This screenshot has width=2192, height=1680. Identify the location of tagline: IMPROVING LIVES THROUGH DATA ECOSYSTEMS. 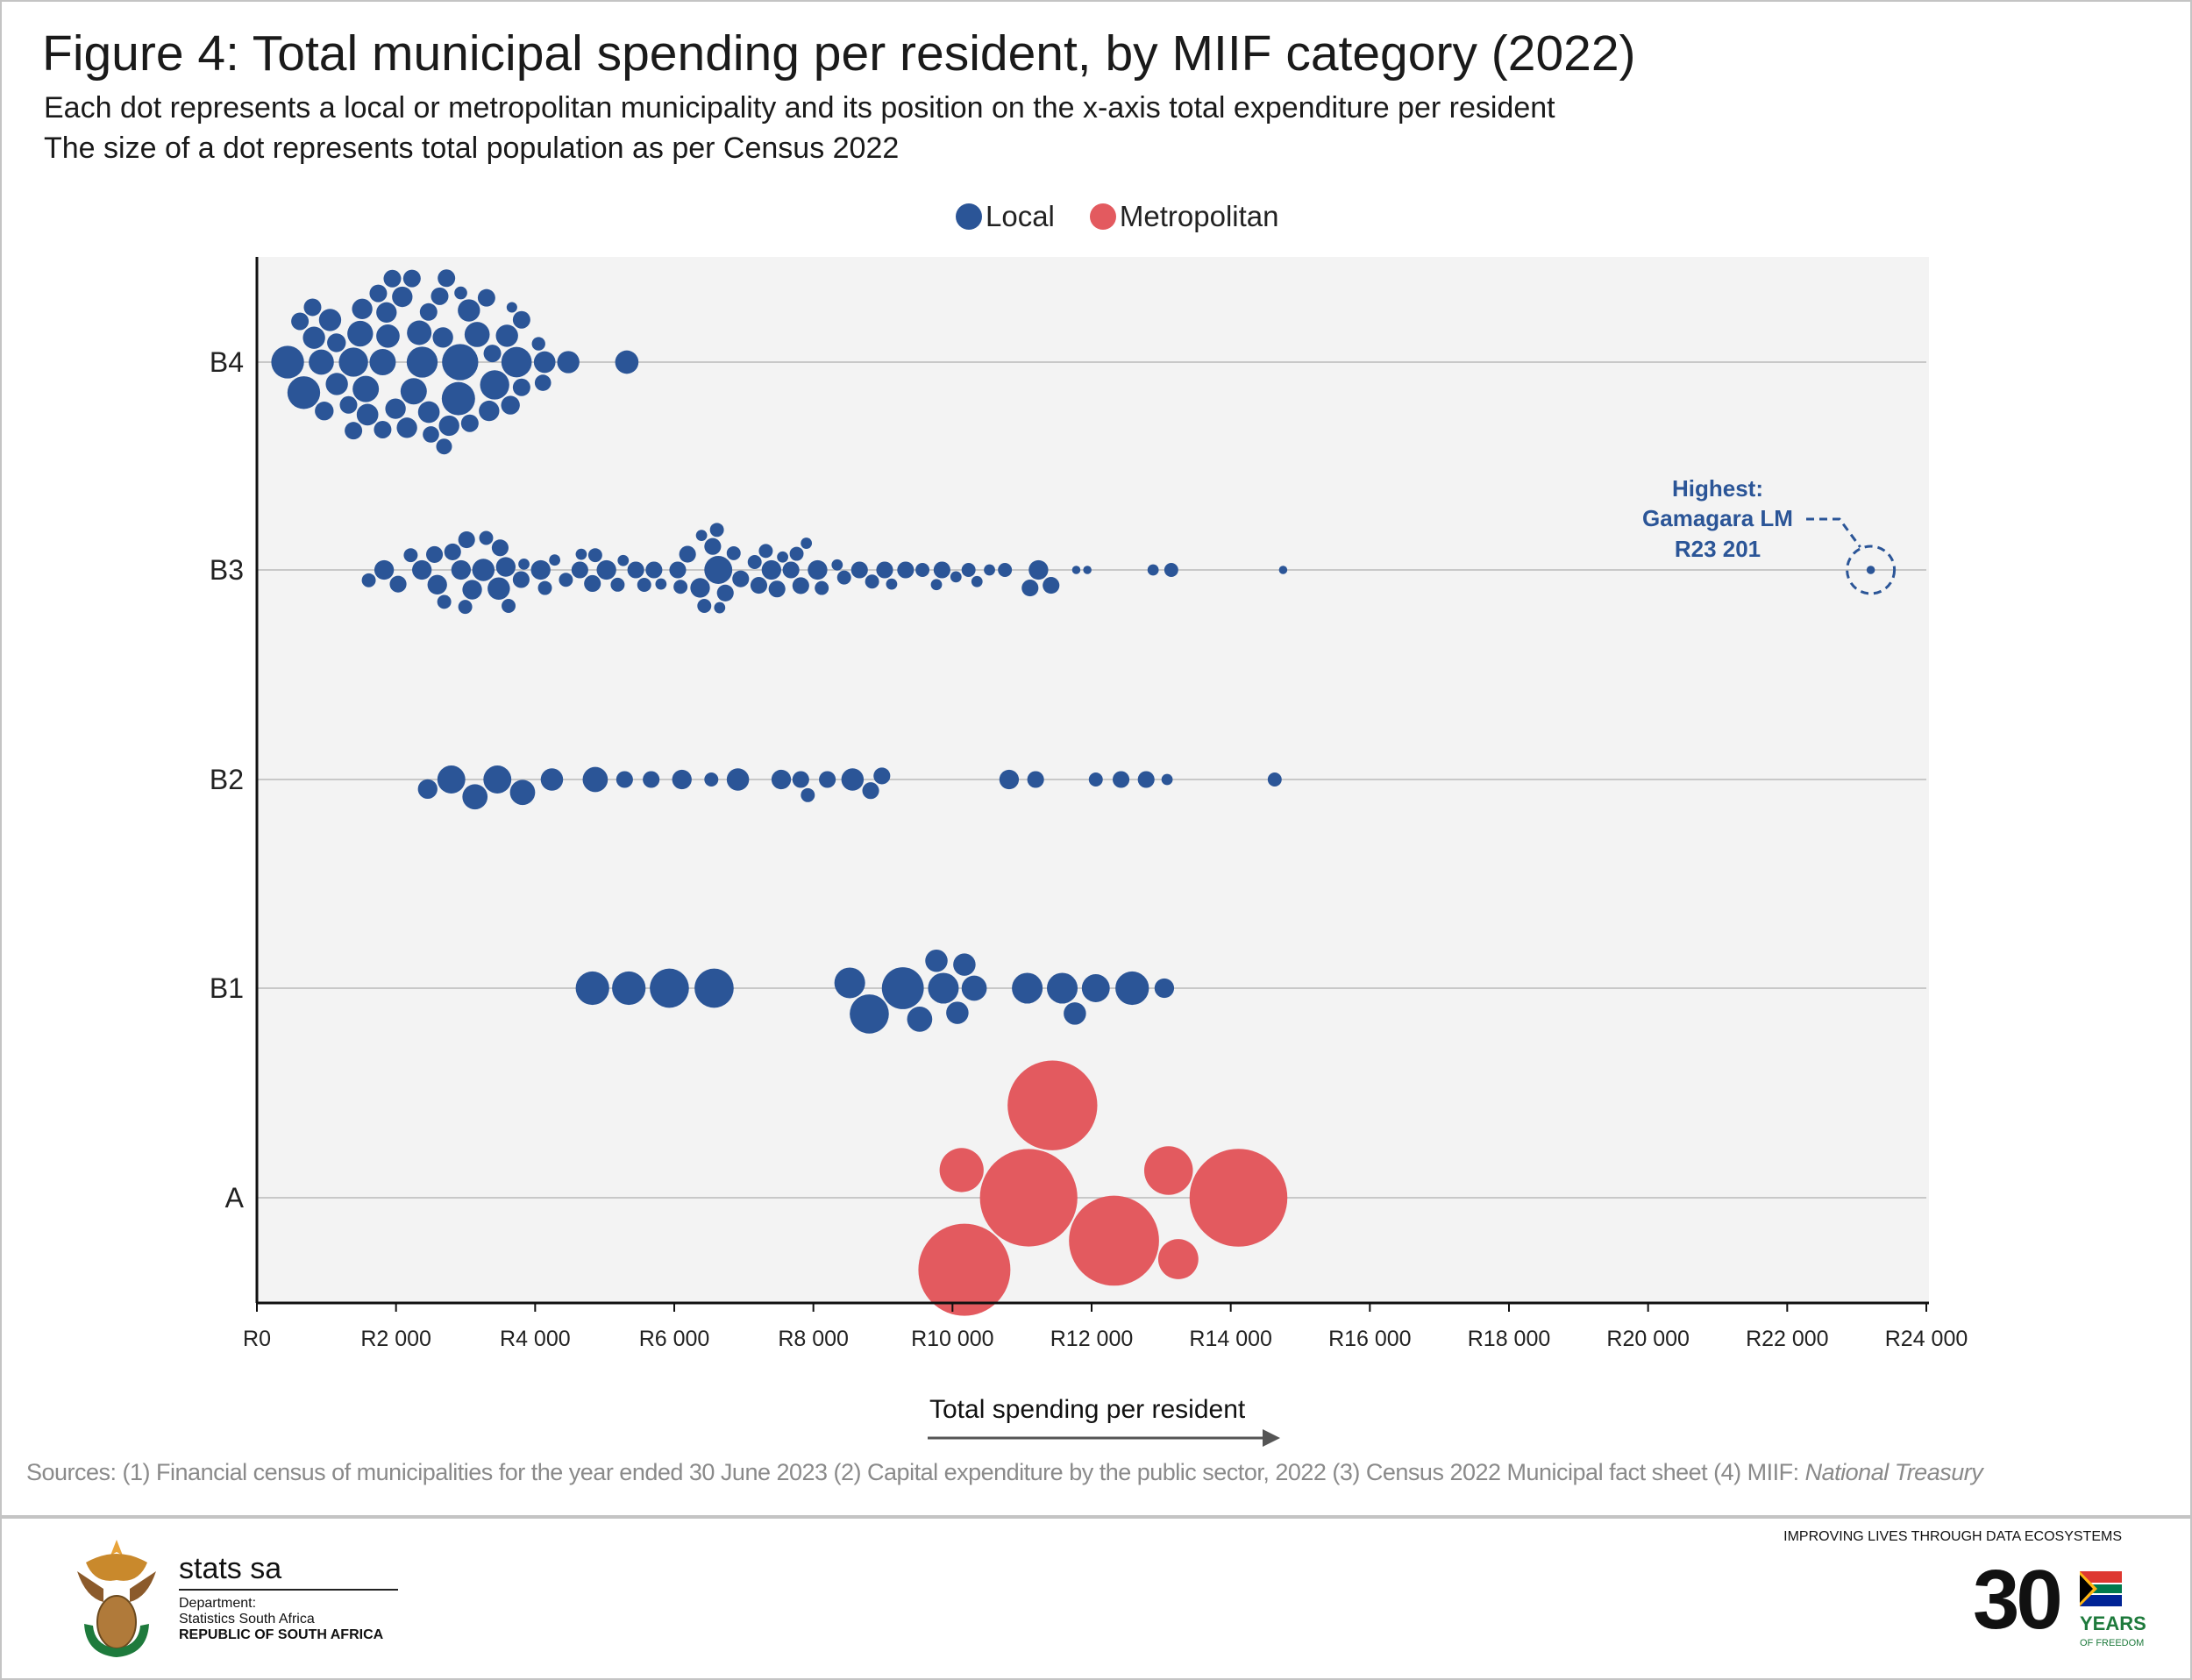
(1953, 1536).